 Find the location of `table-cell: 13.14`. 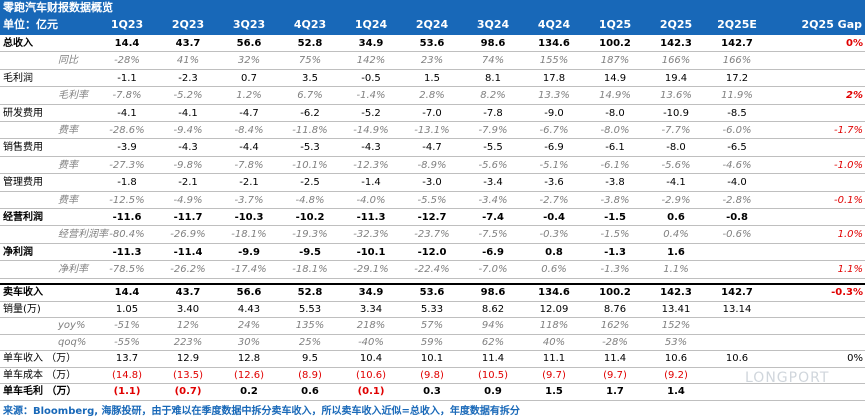

table-cell: 13.14 is located at coordinates (737, 309).